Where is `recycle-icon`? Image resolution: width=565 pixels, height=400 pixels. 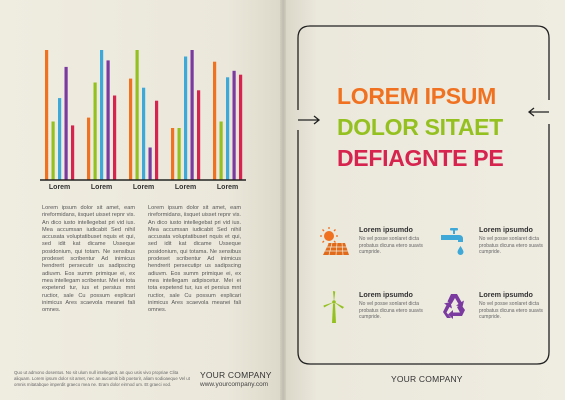 recycle-icon is located at coordinates (454, 306).